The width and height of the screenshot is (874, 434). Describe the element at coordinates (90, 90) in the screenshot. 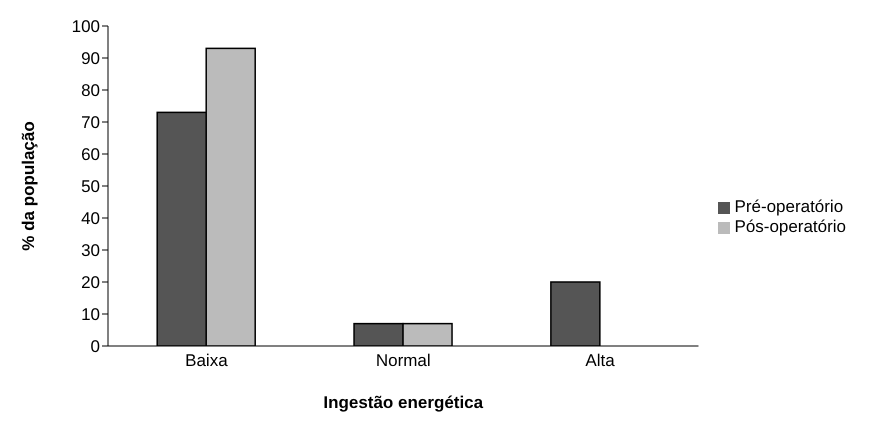

I see `y-tick-label: 80` at that location.